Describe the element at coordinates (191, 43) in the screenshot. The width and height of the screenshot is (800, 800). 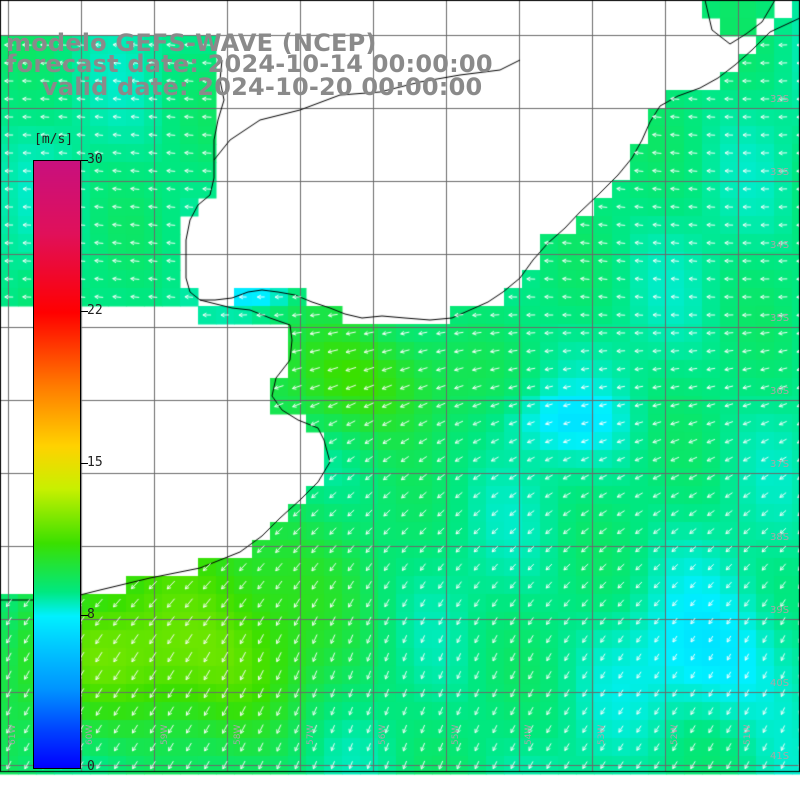
I see `model-title: modelo GEFS-WAVE (NCEP)` at that location.